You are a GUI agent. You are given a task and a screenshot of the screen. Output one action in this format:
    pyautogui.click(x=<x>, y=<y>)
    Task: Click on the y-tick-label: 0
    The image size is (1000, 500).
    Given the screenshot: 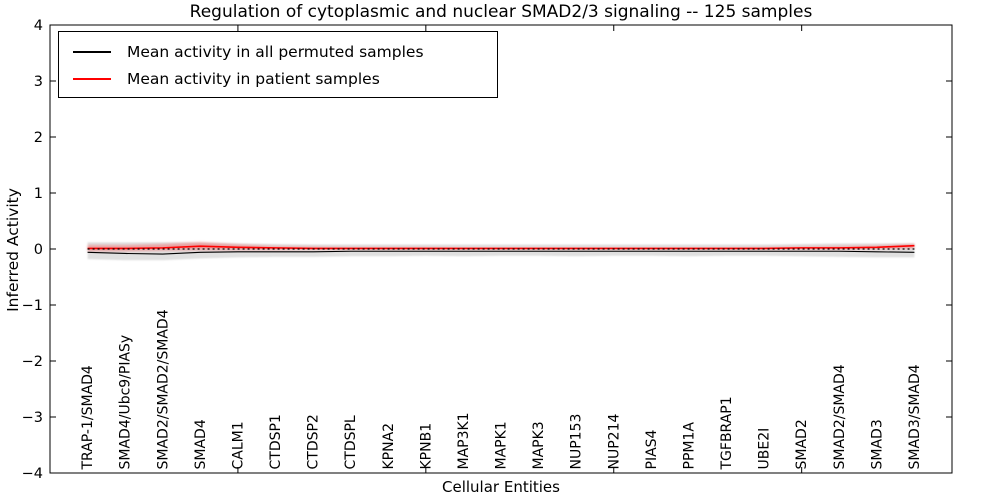 What is the action you would take?
    pyautogui.click(x=38, y=250)
    